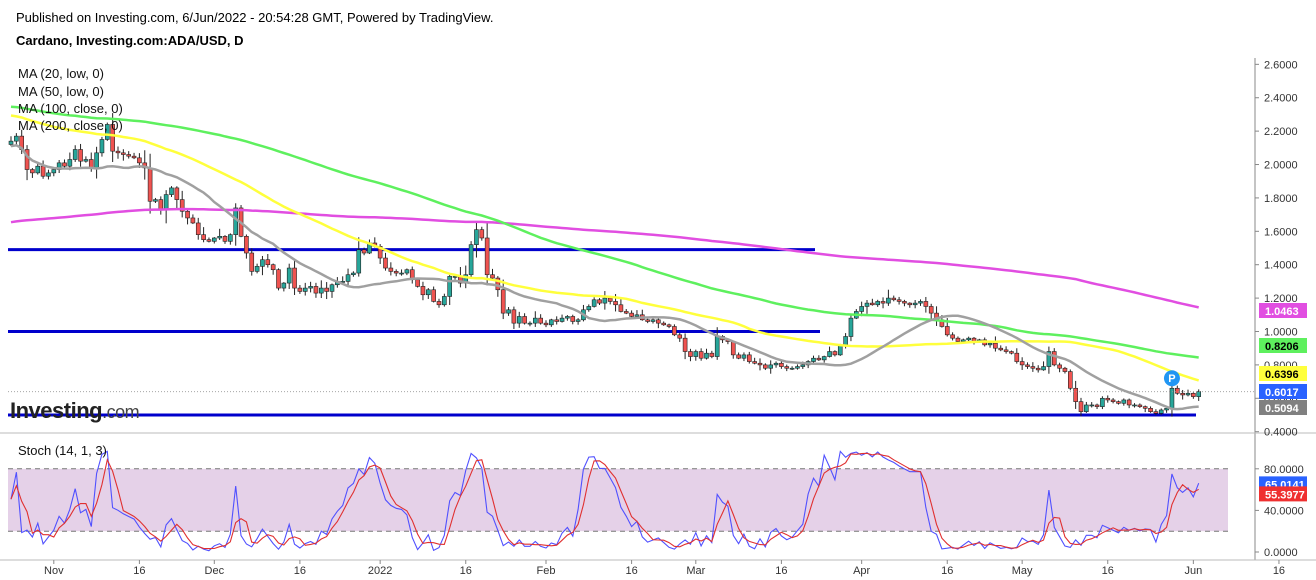 This screenshot has height=580, width=1316. I want to click on price-badge-label: 1.0463, so click(1282, 312).